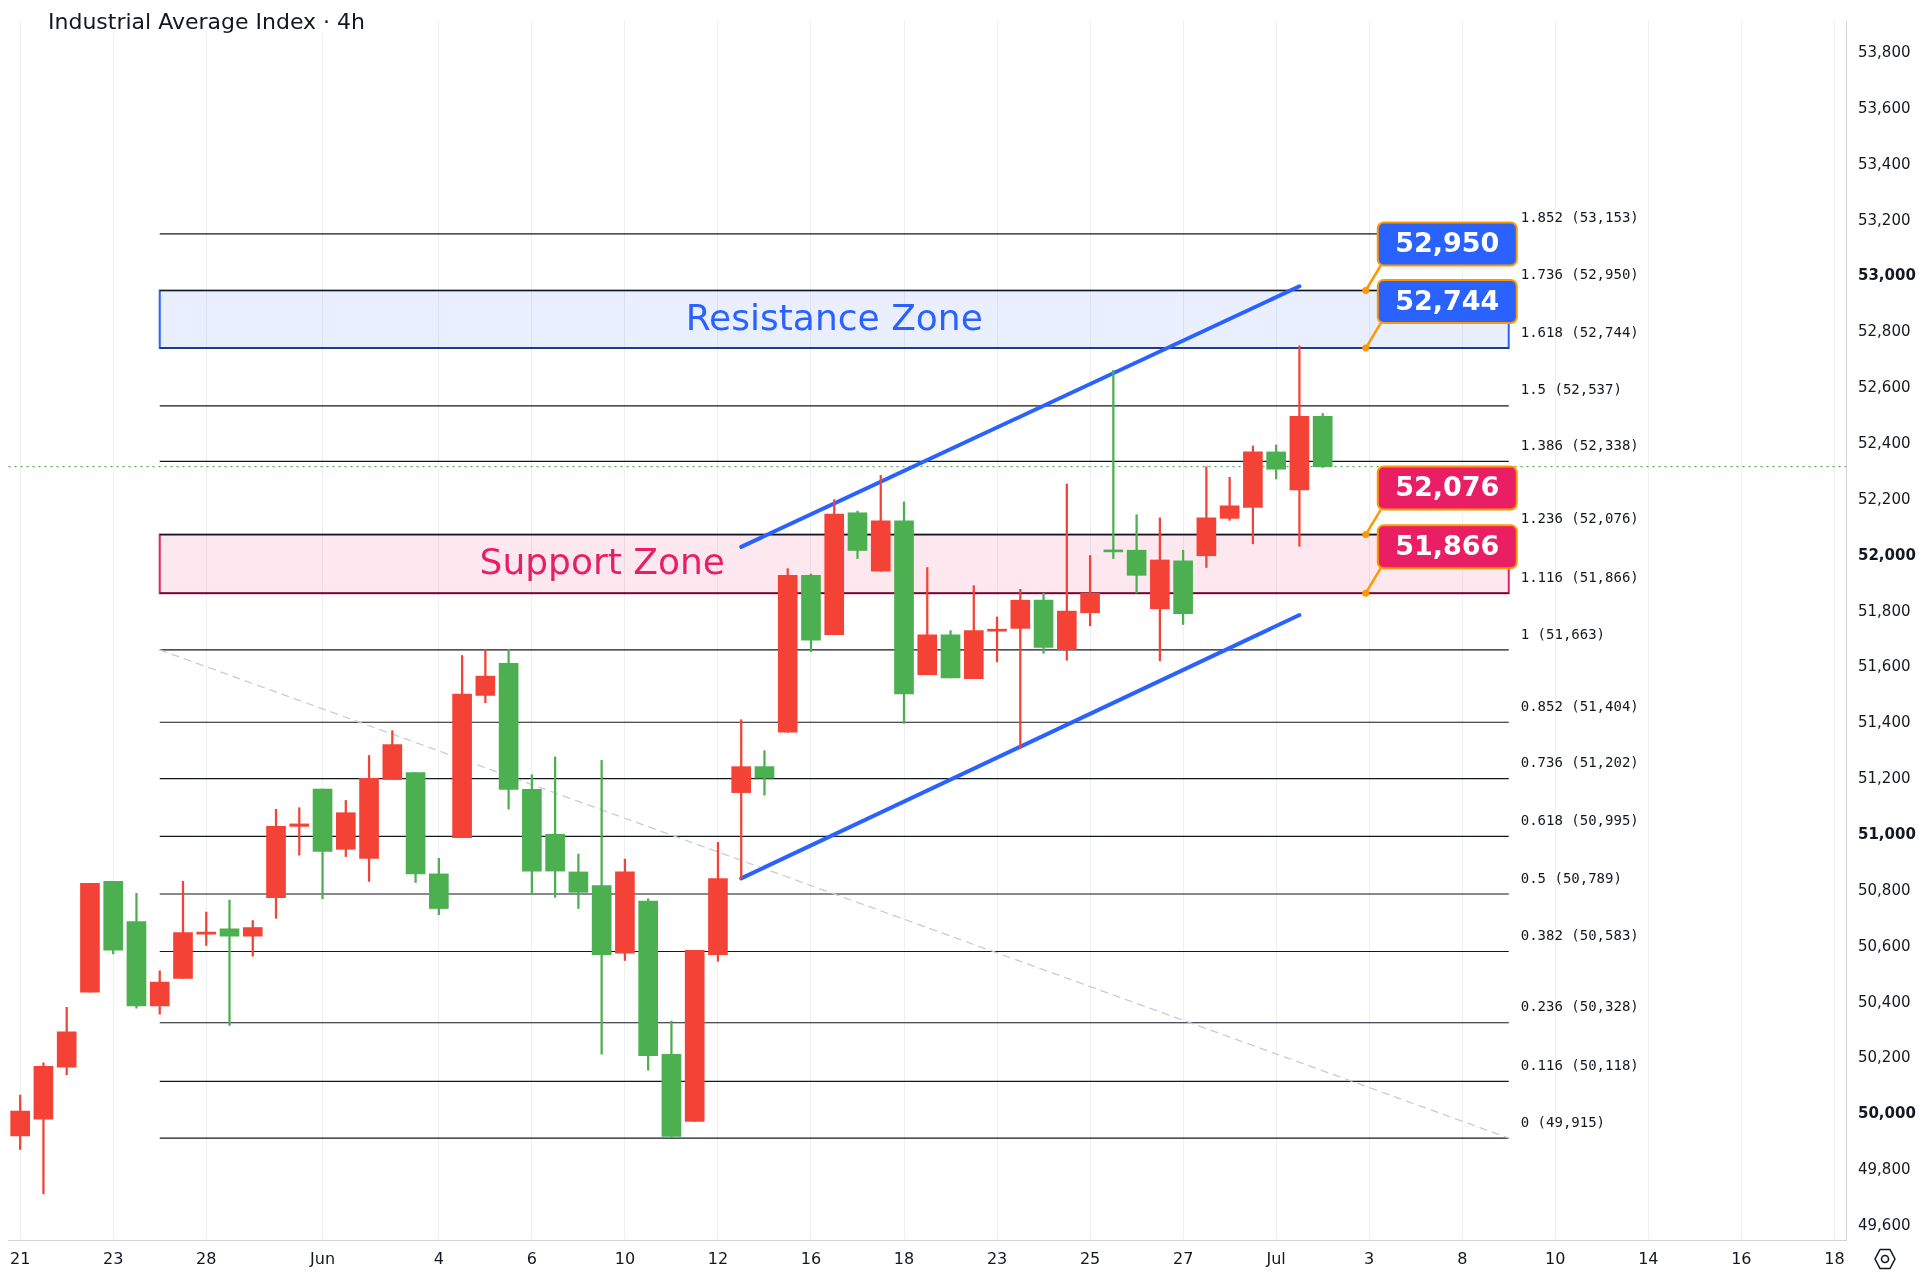 This screenshot has height=1283, width=1930. I want to click on y-tick-label: 50,400, so click(1884, 1001).